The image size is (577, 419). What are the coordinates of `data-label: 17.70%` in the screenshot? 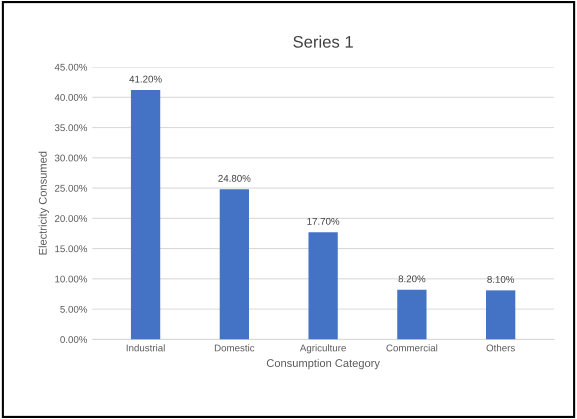 It's located at (323, 221).